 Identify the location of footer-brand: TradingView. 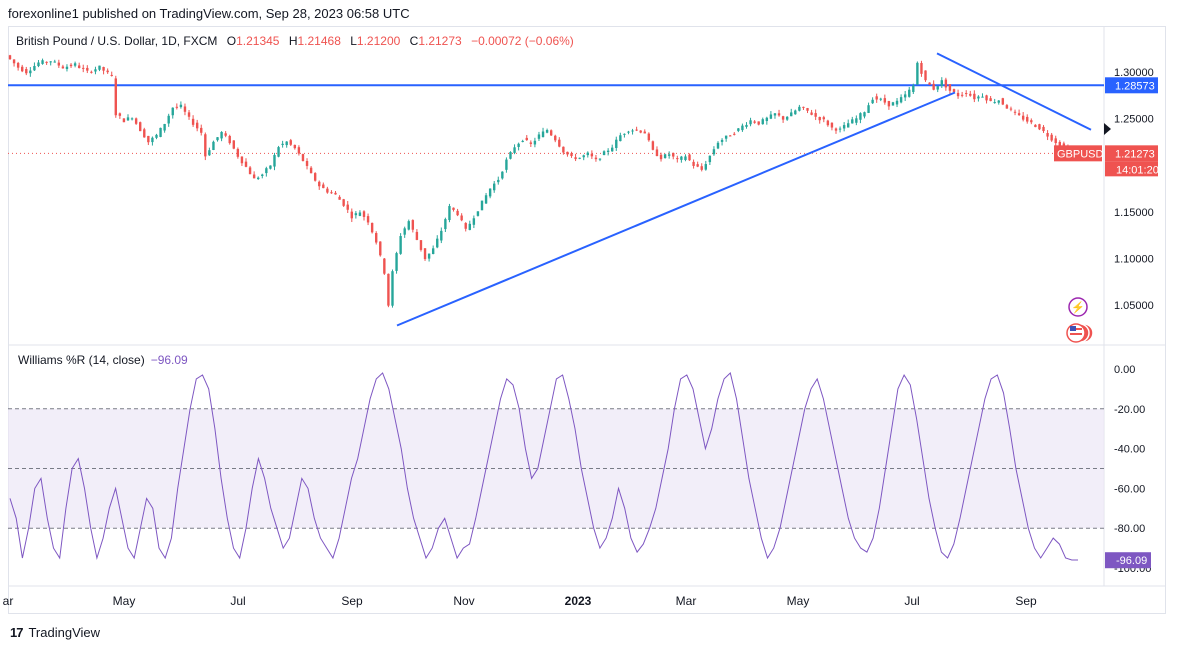
(64, 632).